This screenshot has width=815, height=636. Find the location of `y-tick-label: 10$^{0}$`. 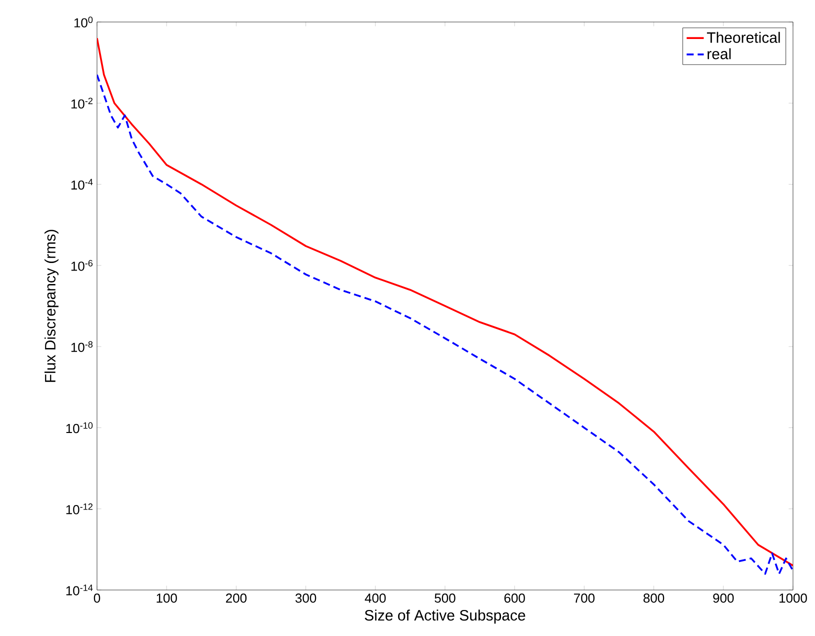

y-tick-label: 10$^{0}$ is located at coordinates (83, 22).